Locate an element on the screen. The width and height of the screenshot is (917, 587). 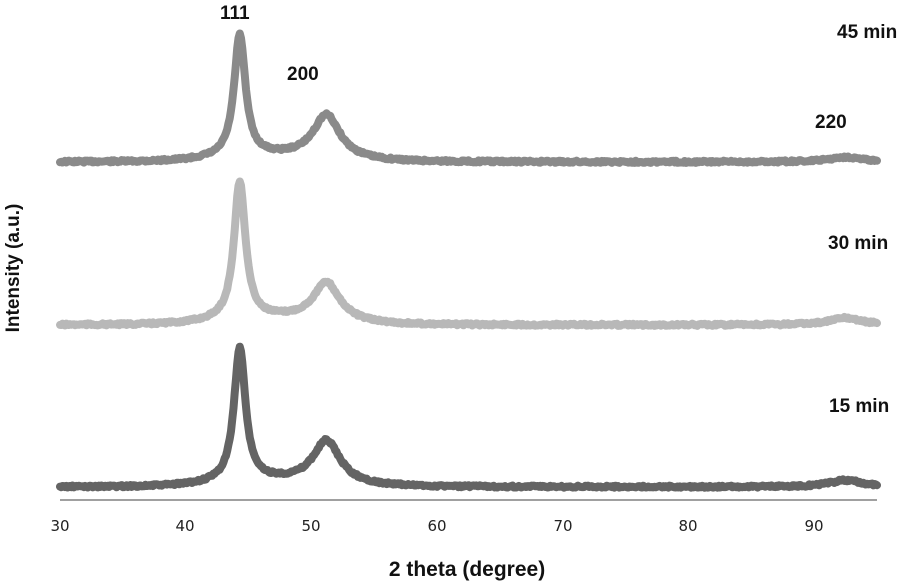
x-tick-70: 70 is located at coordinates (563, 526).